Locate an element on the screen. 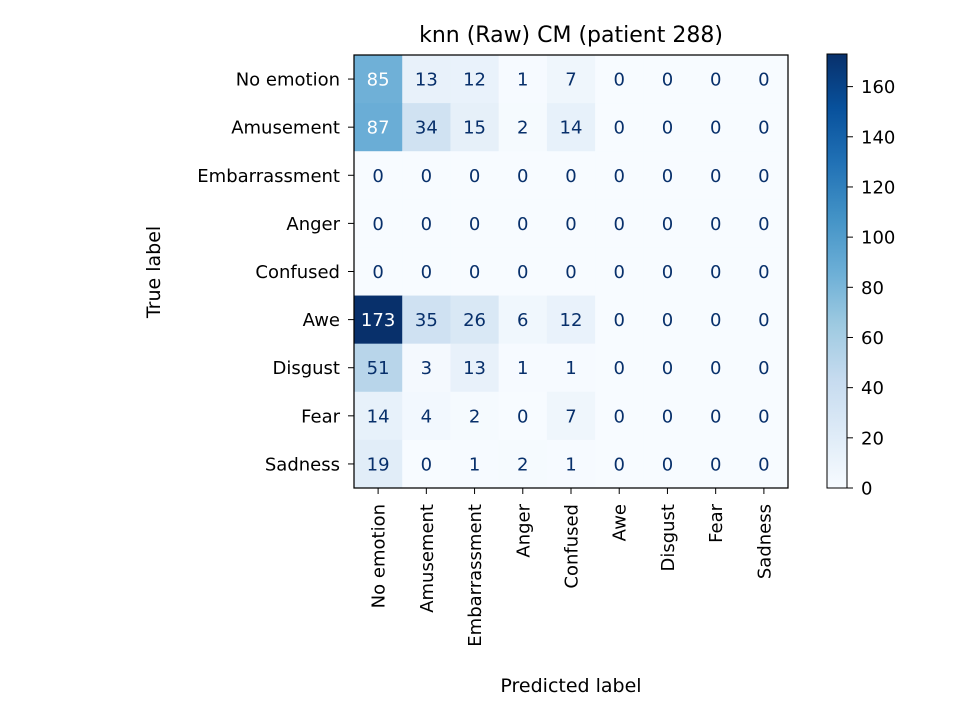  cell-value-label: 35 is located at coordinates (426, 320).